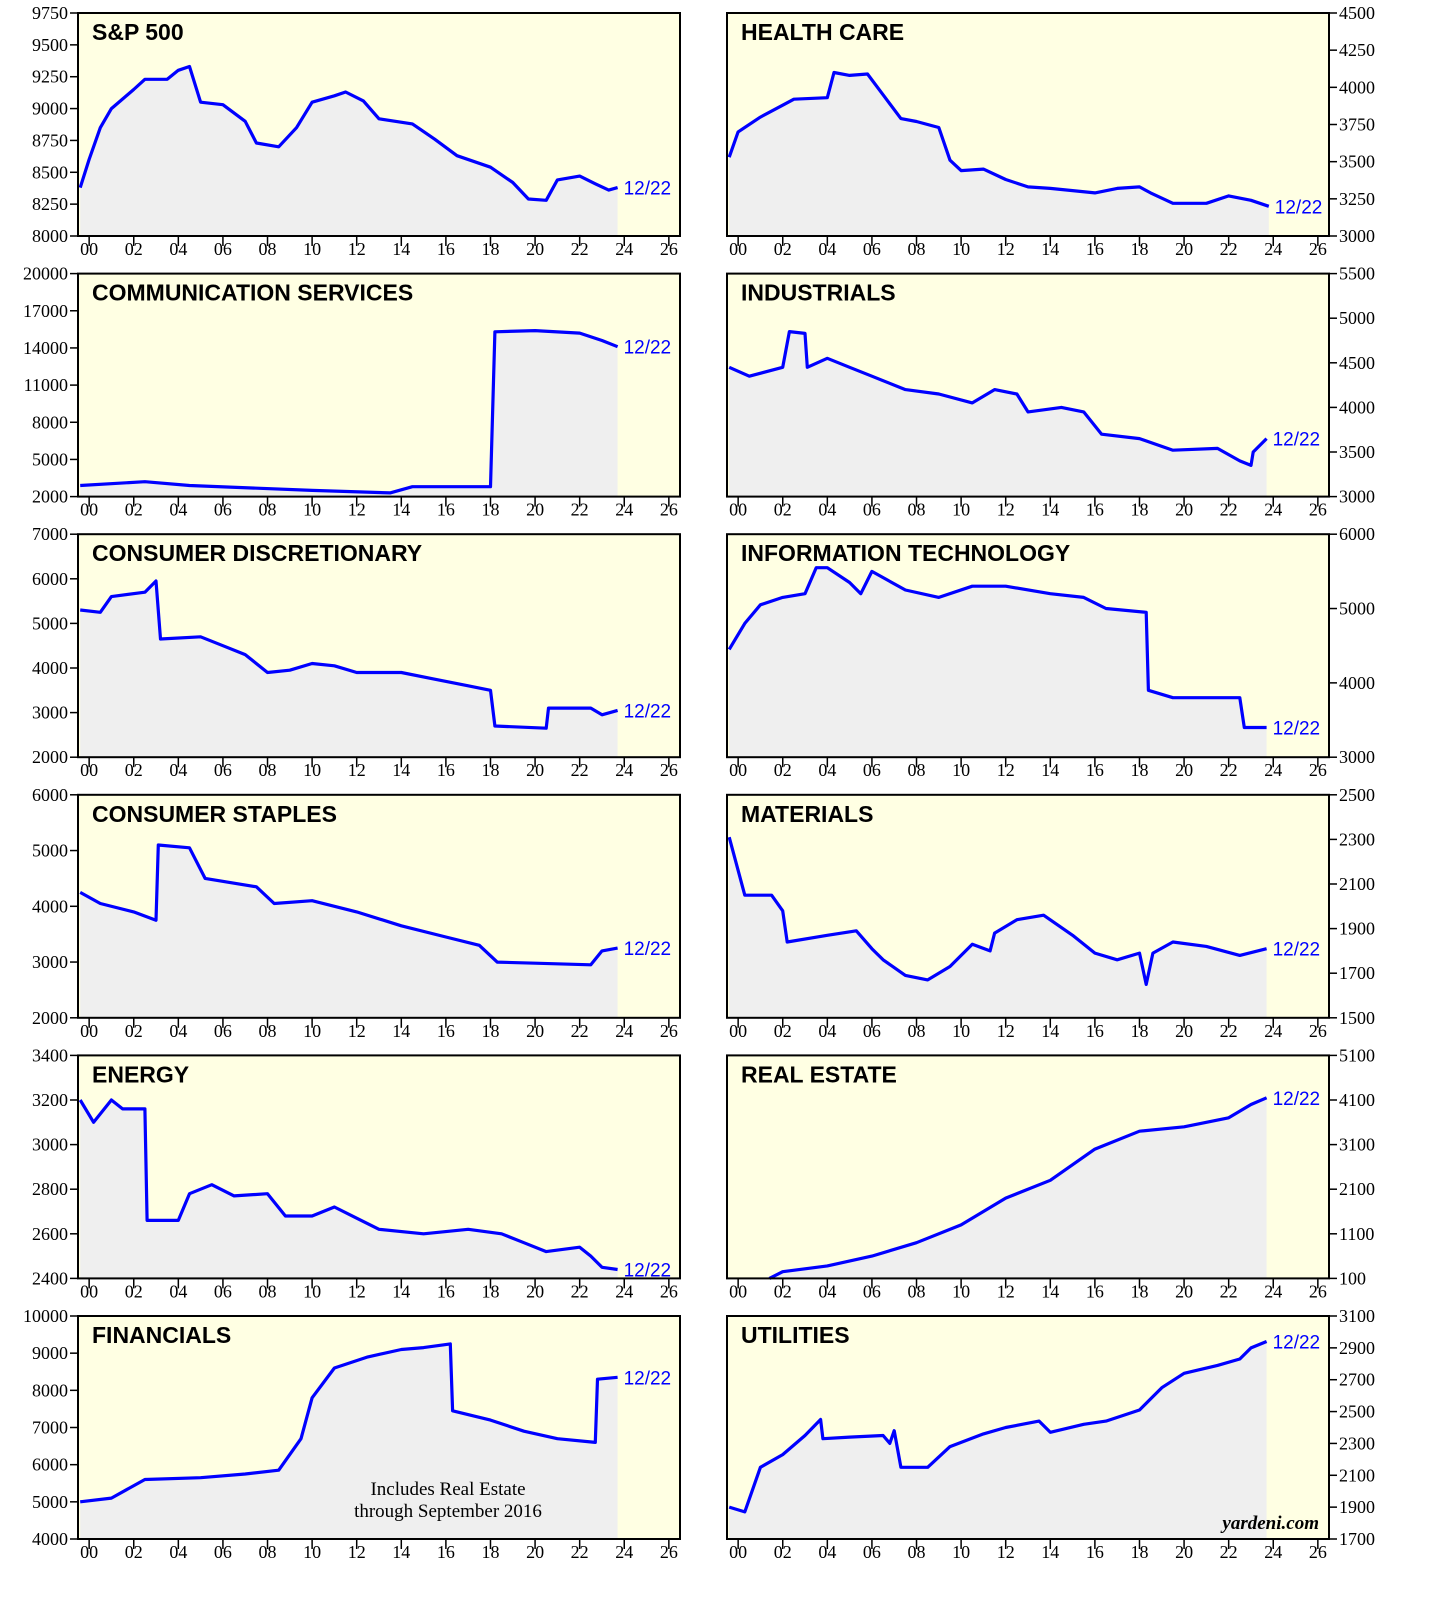  What do you see at coordinates (252, 293) in the screenshot?
I see `panel-title: COMMUNICATION SERVICES` at bounding box center [252, 293].